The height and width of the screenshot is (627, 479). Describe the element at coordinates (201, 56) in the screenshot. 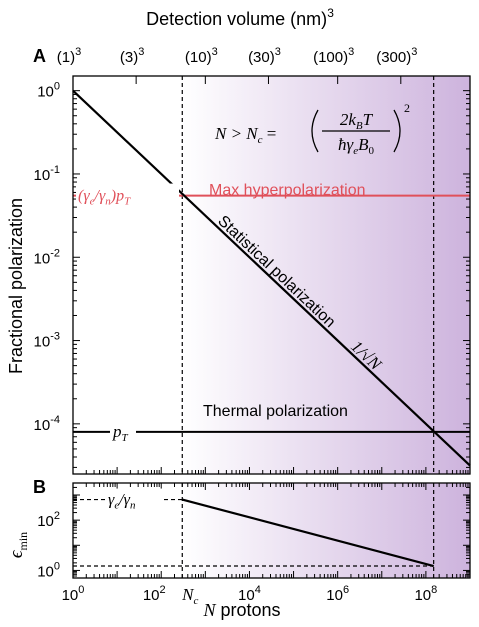

I see `top-axis-tick-label: (10)3` at that location.